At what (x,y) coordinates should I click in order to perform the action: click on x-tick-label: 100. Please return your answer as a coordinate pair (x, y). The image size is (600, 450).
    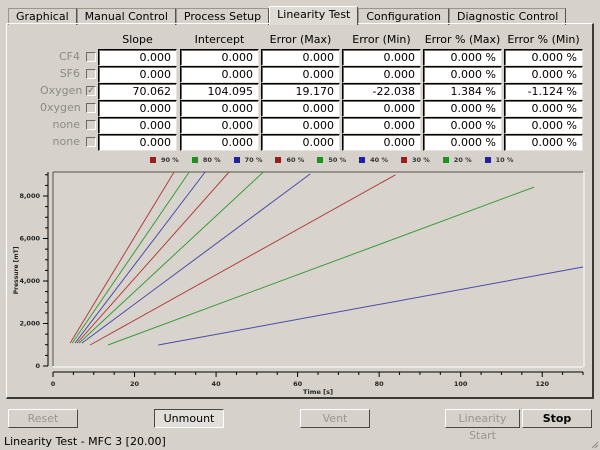
    Looking at the image, I should click on (461, 384).